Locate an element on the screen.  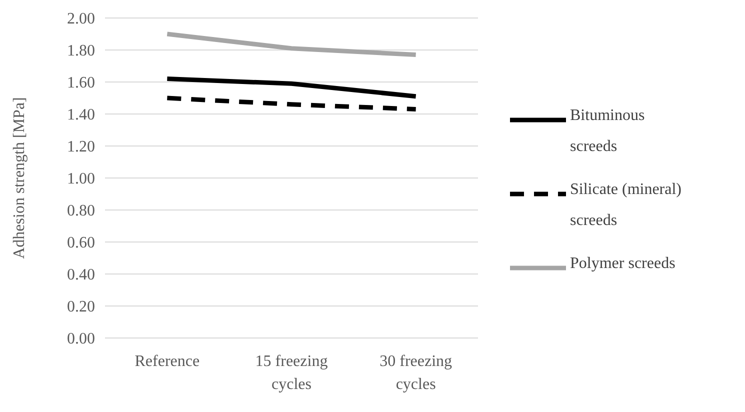
legend-label: Polymer screeds is located at coordinates (623, 263).